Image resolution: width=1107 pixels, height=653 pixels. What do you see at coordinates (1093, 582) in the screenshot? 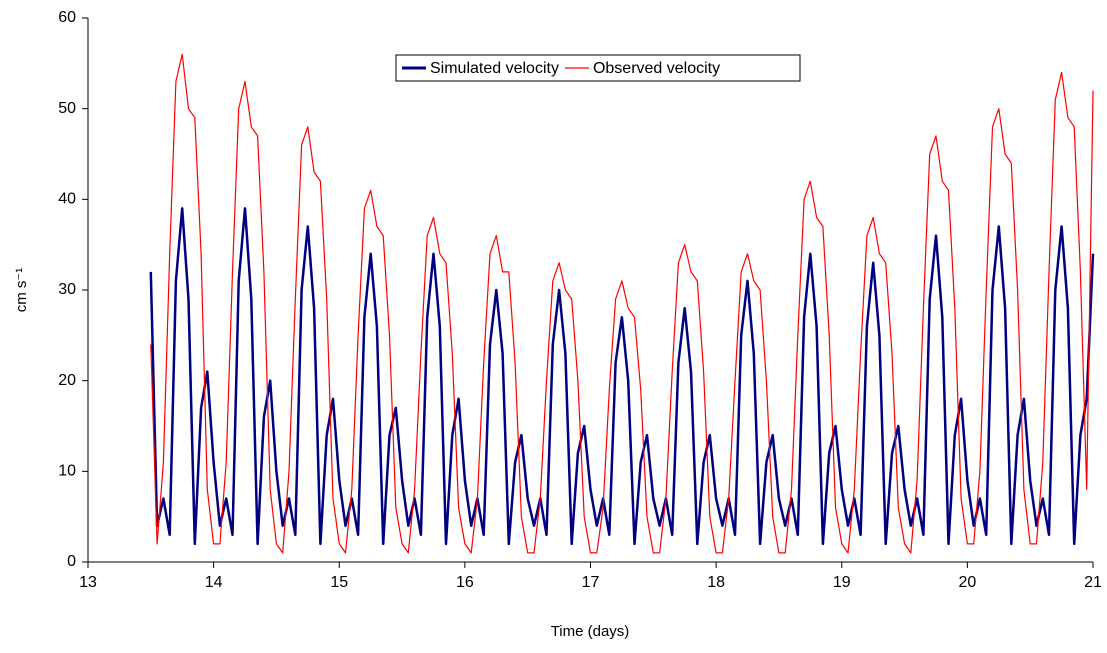
I see `x-tick-label: 21` at bounding box center [1093, 582].